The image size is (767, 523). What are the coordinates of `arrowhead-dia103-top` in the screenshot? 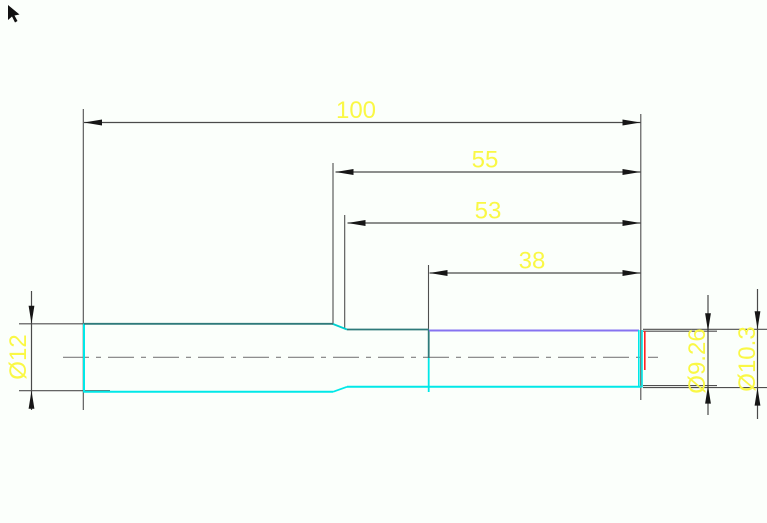 It's located at (757, 320).